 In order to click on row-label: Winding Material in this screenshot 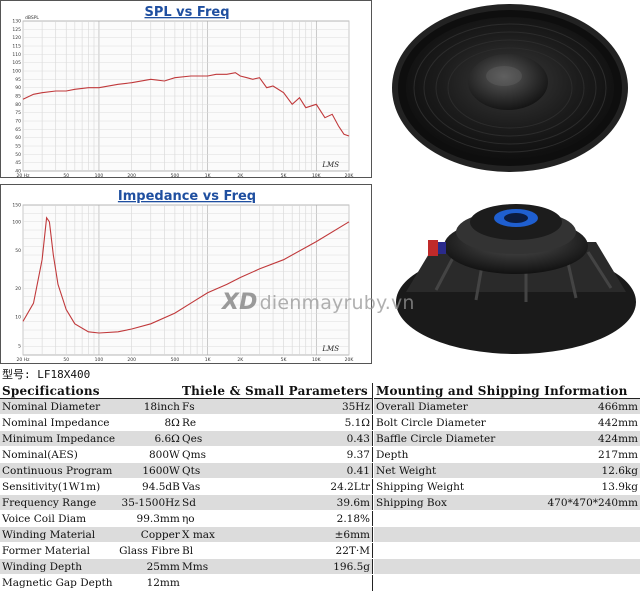, I will do `click(59, 534)`.